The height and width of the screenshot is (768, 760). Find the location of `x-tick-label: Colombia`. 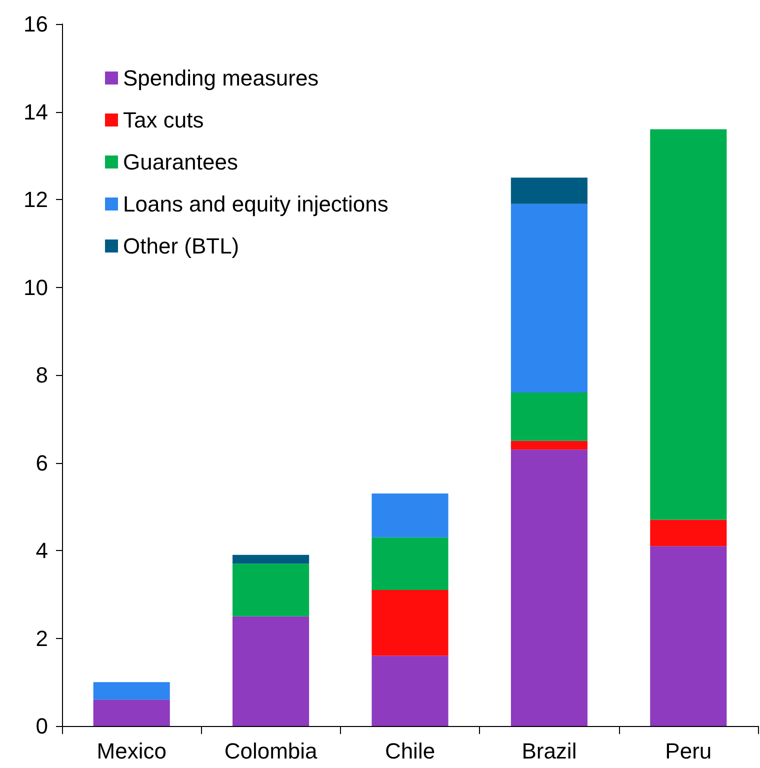

x-tick-label: Colombia is located at coordinates (271, 751).